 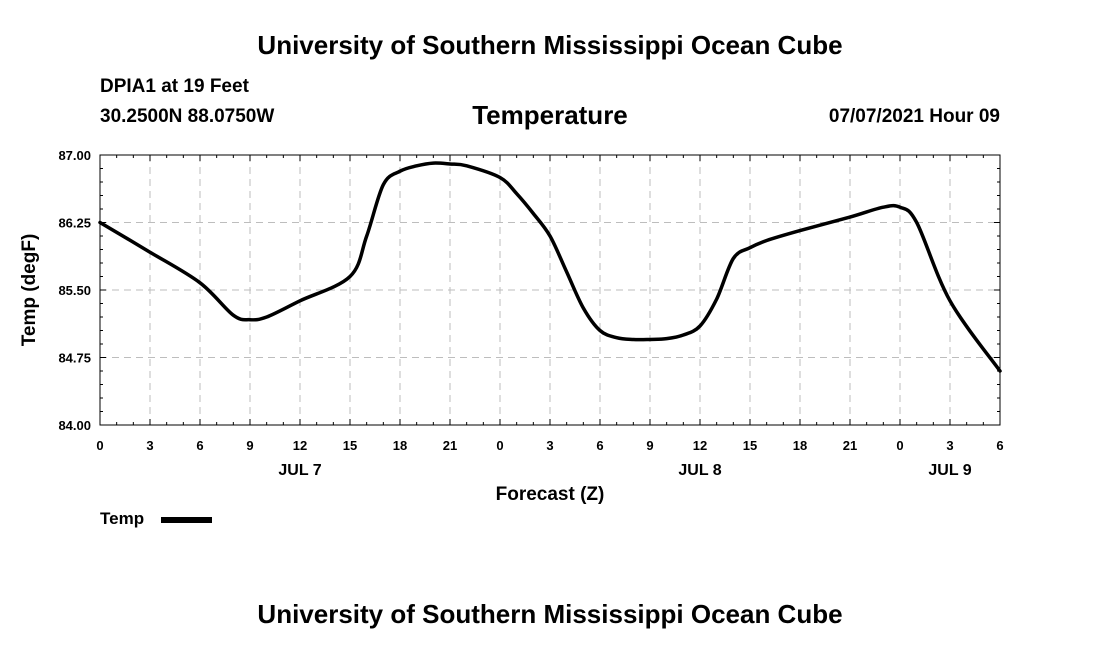 What do you see at coordinates (74, 290) in the screenshot?
I see `y-tick-label: 85.50` at bounding box center [74, 290].